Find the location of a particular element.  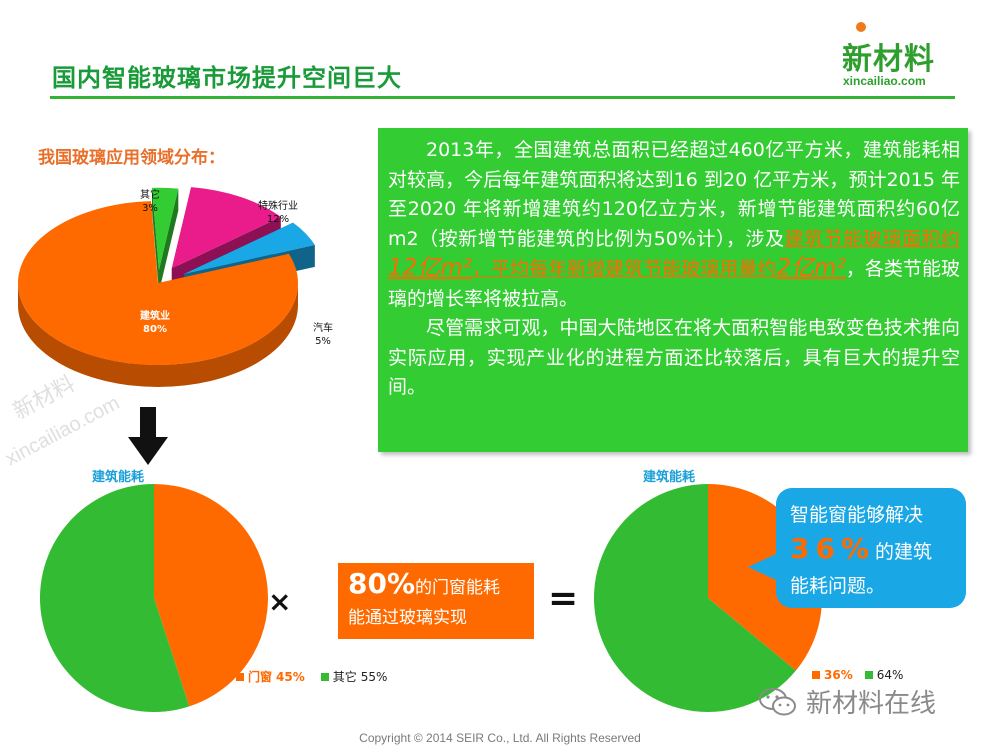

section-label: 我国玻璃应用领域分布： is located at coordinates (131, 158).